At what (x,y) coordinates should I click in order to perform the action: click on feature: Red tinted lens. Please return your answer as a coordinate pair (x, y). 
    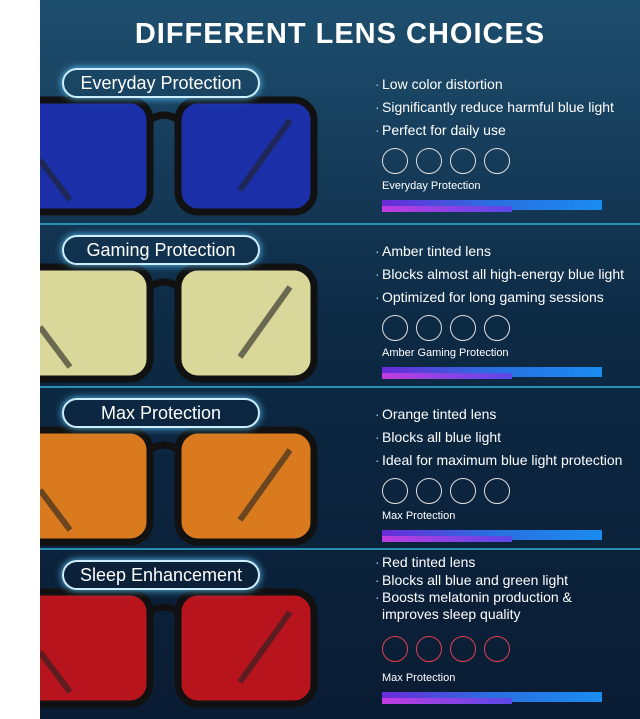
    Looking at the image, I should click on (503, 562).